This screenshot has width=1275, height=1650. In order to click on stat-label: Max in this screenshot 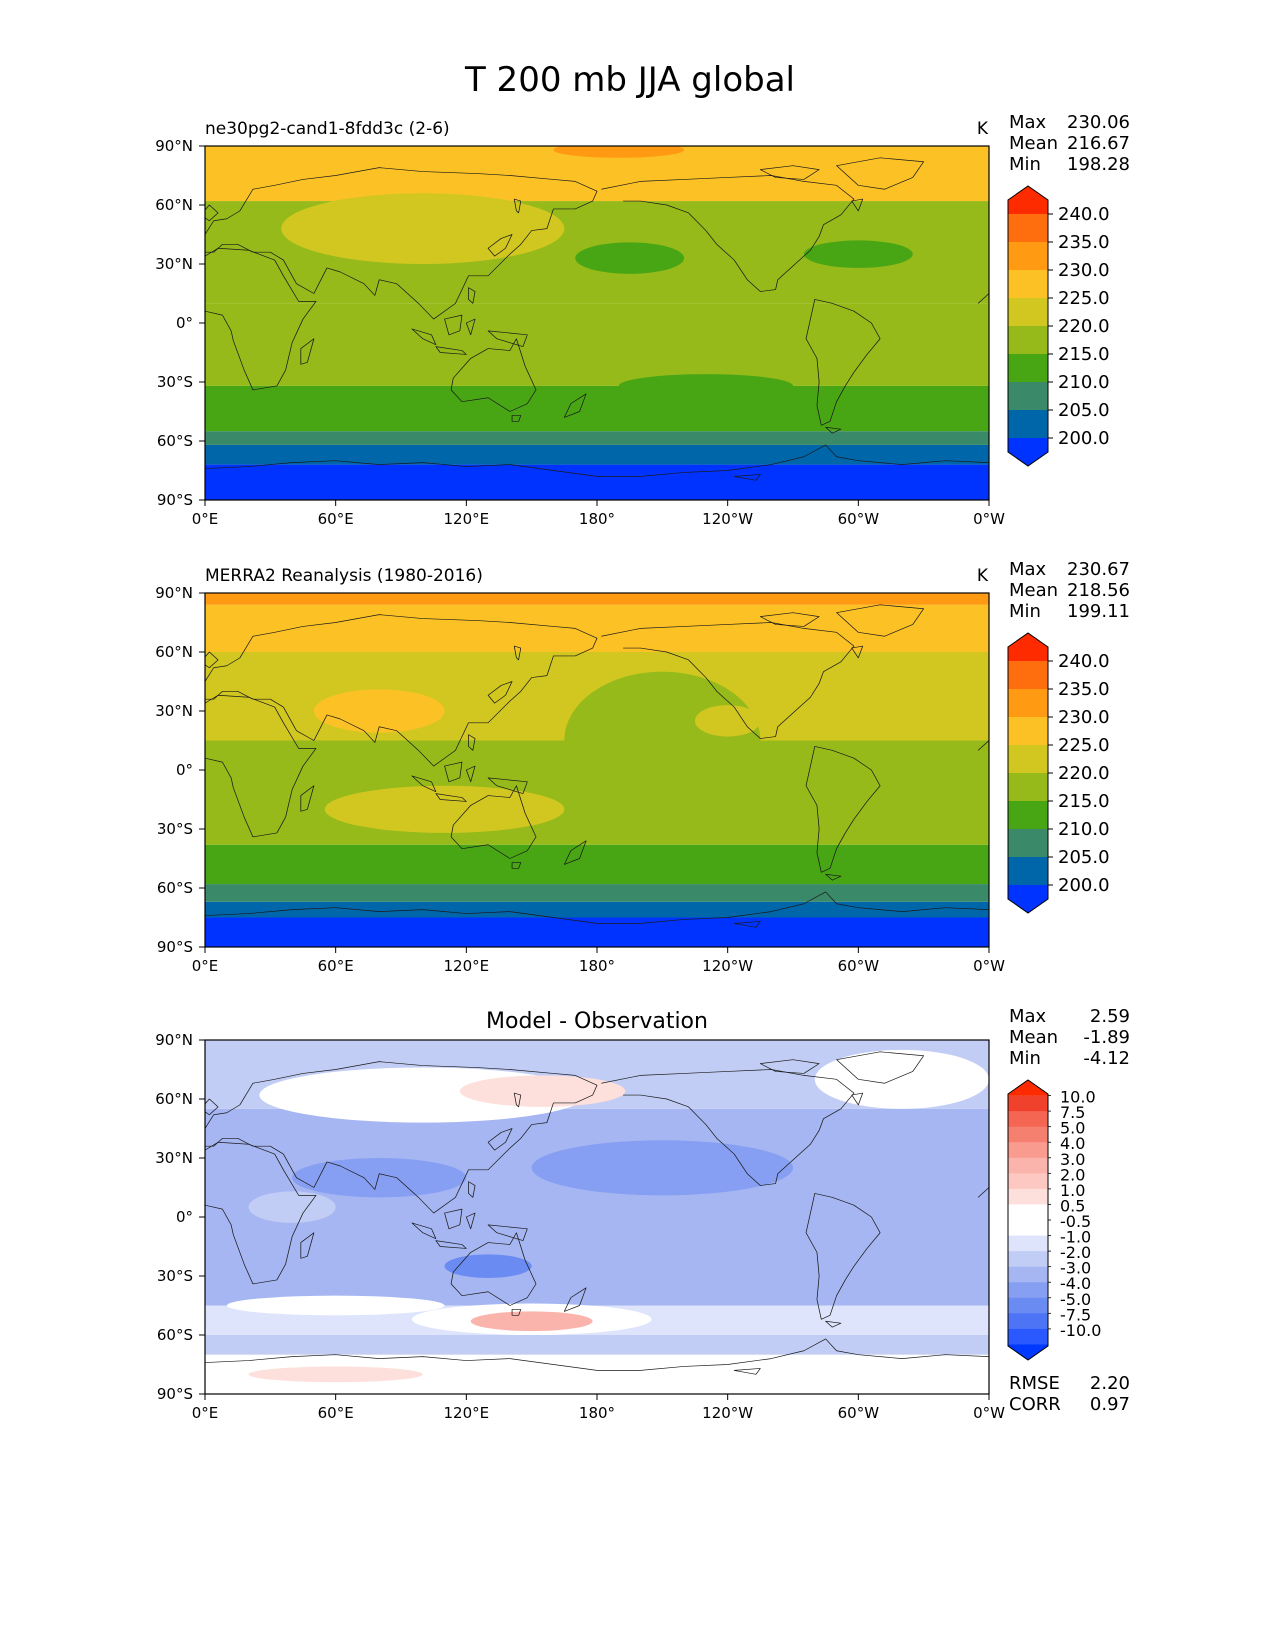, I will do `click(1028, 1016)`.